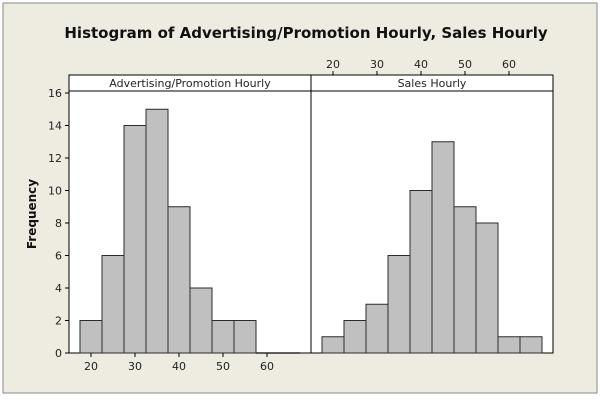 This screenshot has height=410, width=600. Describe the element at coordinates (190, 83) in the screenshot. I see `panel-label: Advertising/Promotion Hourly` at that location.